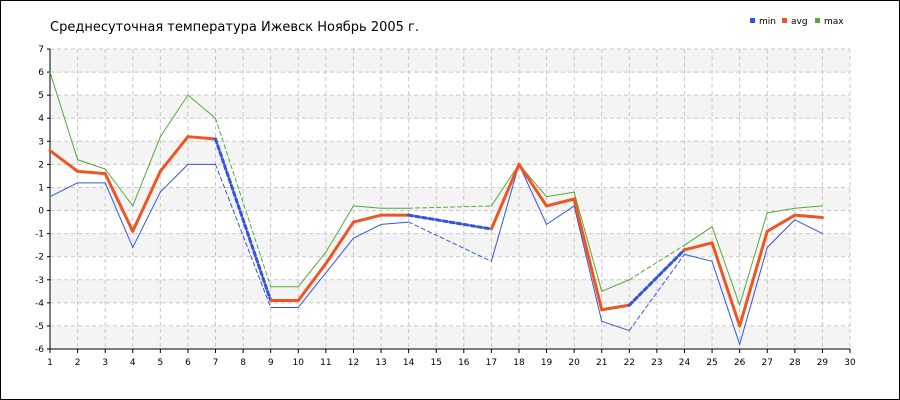  What do you see at coordinates (752, 20) in the screenshot?
I see `legend-swatch-min` at bounding box center [752, 20].